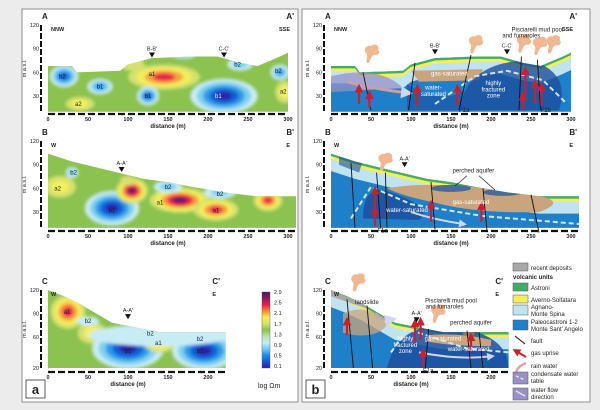  What do you see at coordinates (433, 95) in the screenshot?
I see `water-saturated-label: saturated` at bounding box center [433, 95].